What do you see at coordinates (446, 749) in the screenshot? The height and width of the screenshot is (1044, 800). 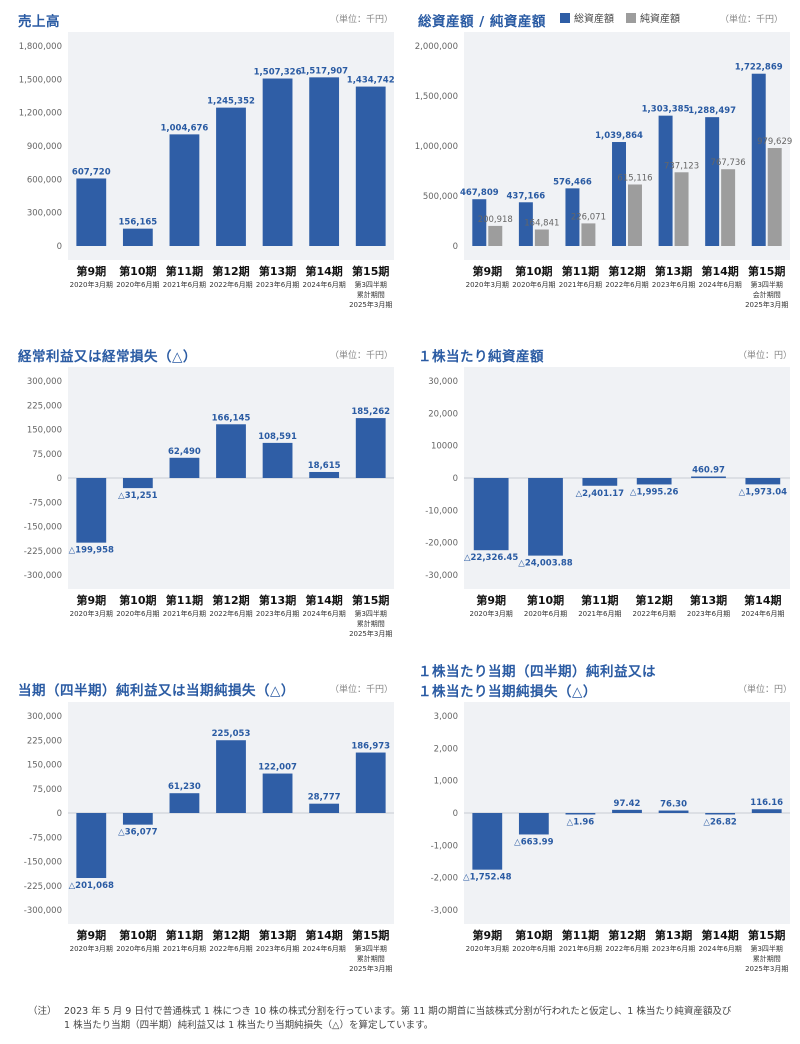 I see `y-tick-label: 2,000` at bounding box center [446, 749].